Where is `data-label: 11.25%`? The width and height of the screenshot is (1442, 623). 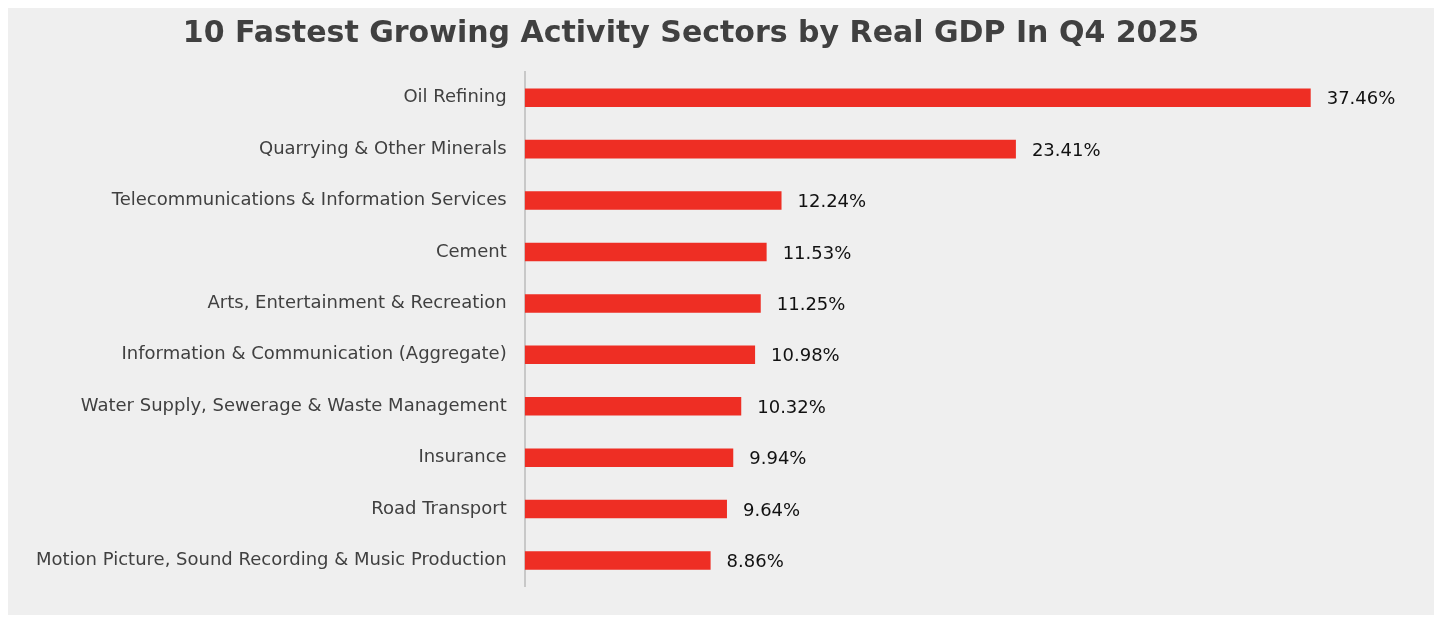 data-label: 11.25% is located at coordinates (811, 304).